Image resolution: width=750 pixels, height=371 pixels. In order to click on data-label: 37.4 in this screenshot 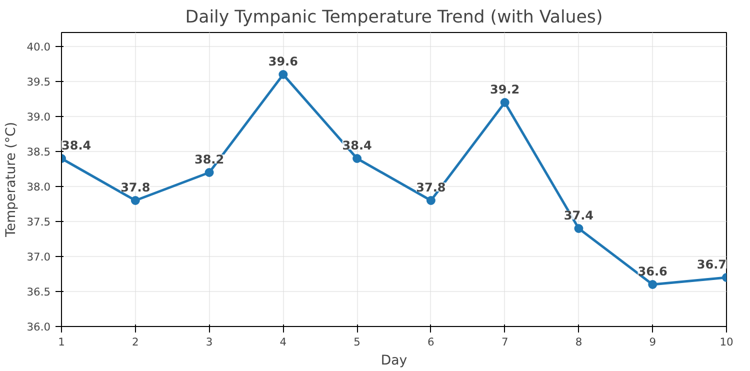, I will do `click(579, 215)`.